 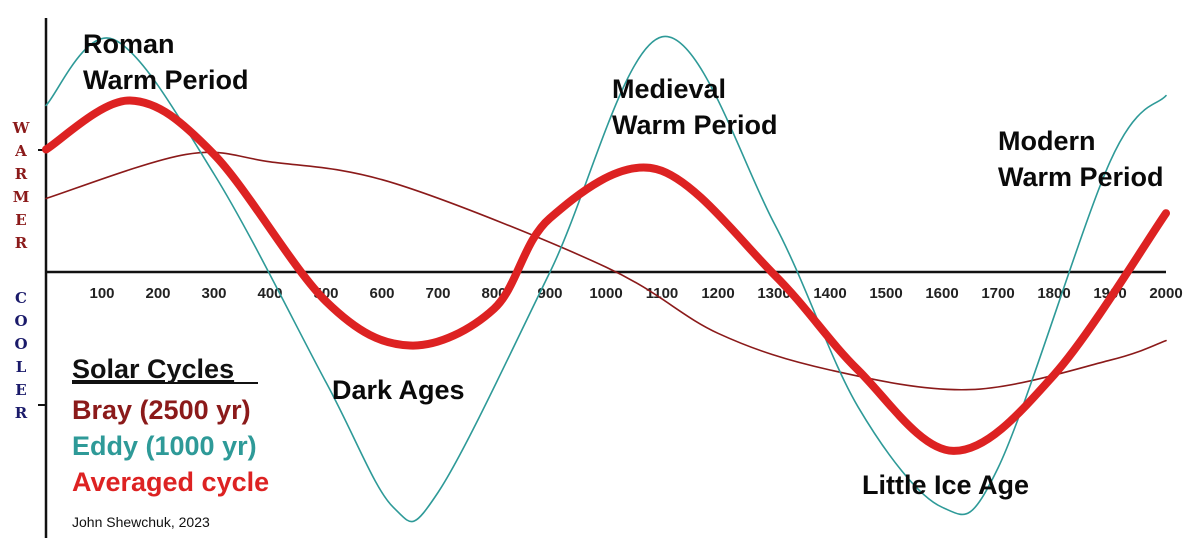 I want to click on legend-item: Bray (2500 yr), so click(x=161, y=410).